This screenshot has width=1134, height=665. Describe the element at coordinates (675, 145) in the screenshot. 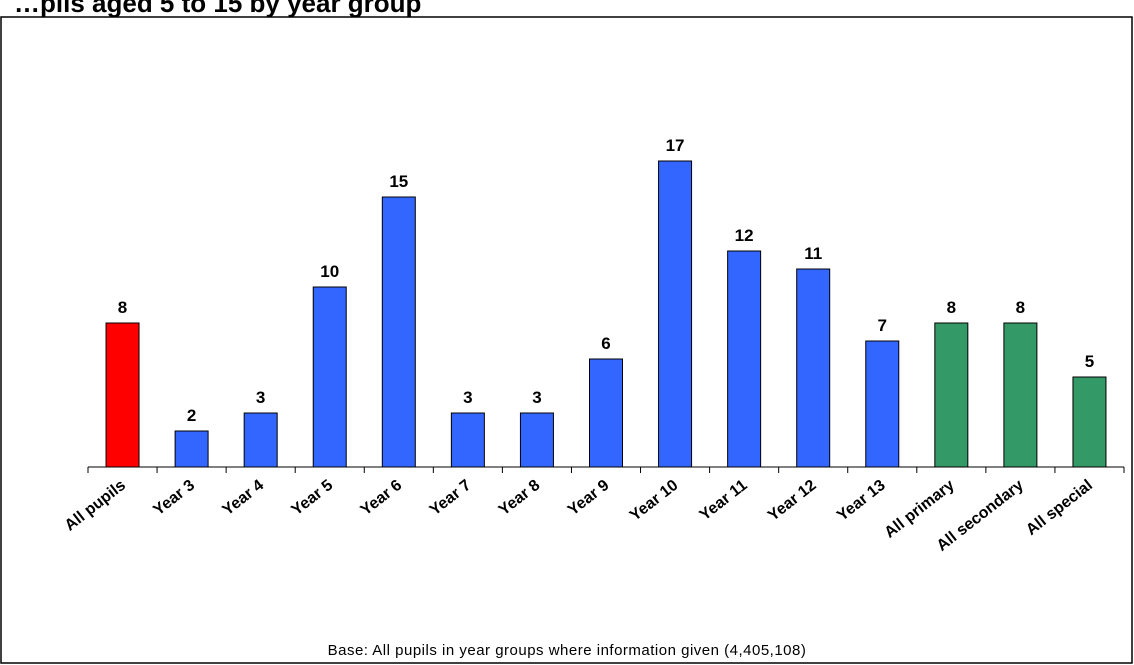

I see `data-label: 17` at that location.